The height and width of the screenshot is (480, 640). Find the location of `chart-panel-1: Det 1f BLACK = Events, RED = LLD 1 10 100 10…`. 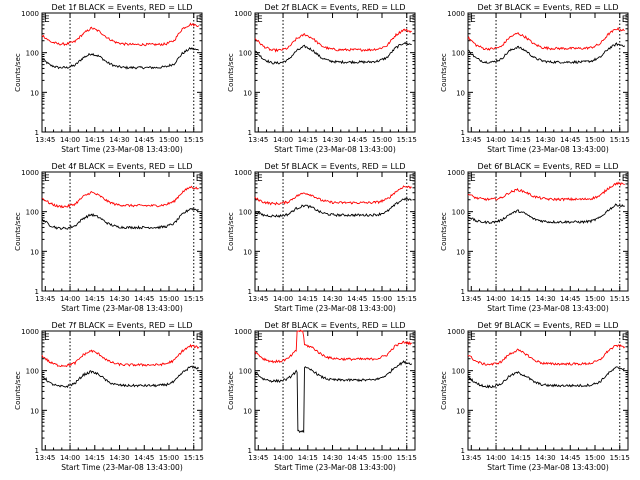

chart-panel-1: Det 1f BLACK = Events, RED = LLD 1 10 100 10… is located at coordinates (109, 78).